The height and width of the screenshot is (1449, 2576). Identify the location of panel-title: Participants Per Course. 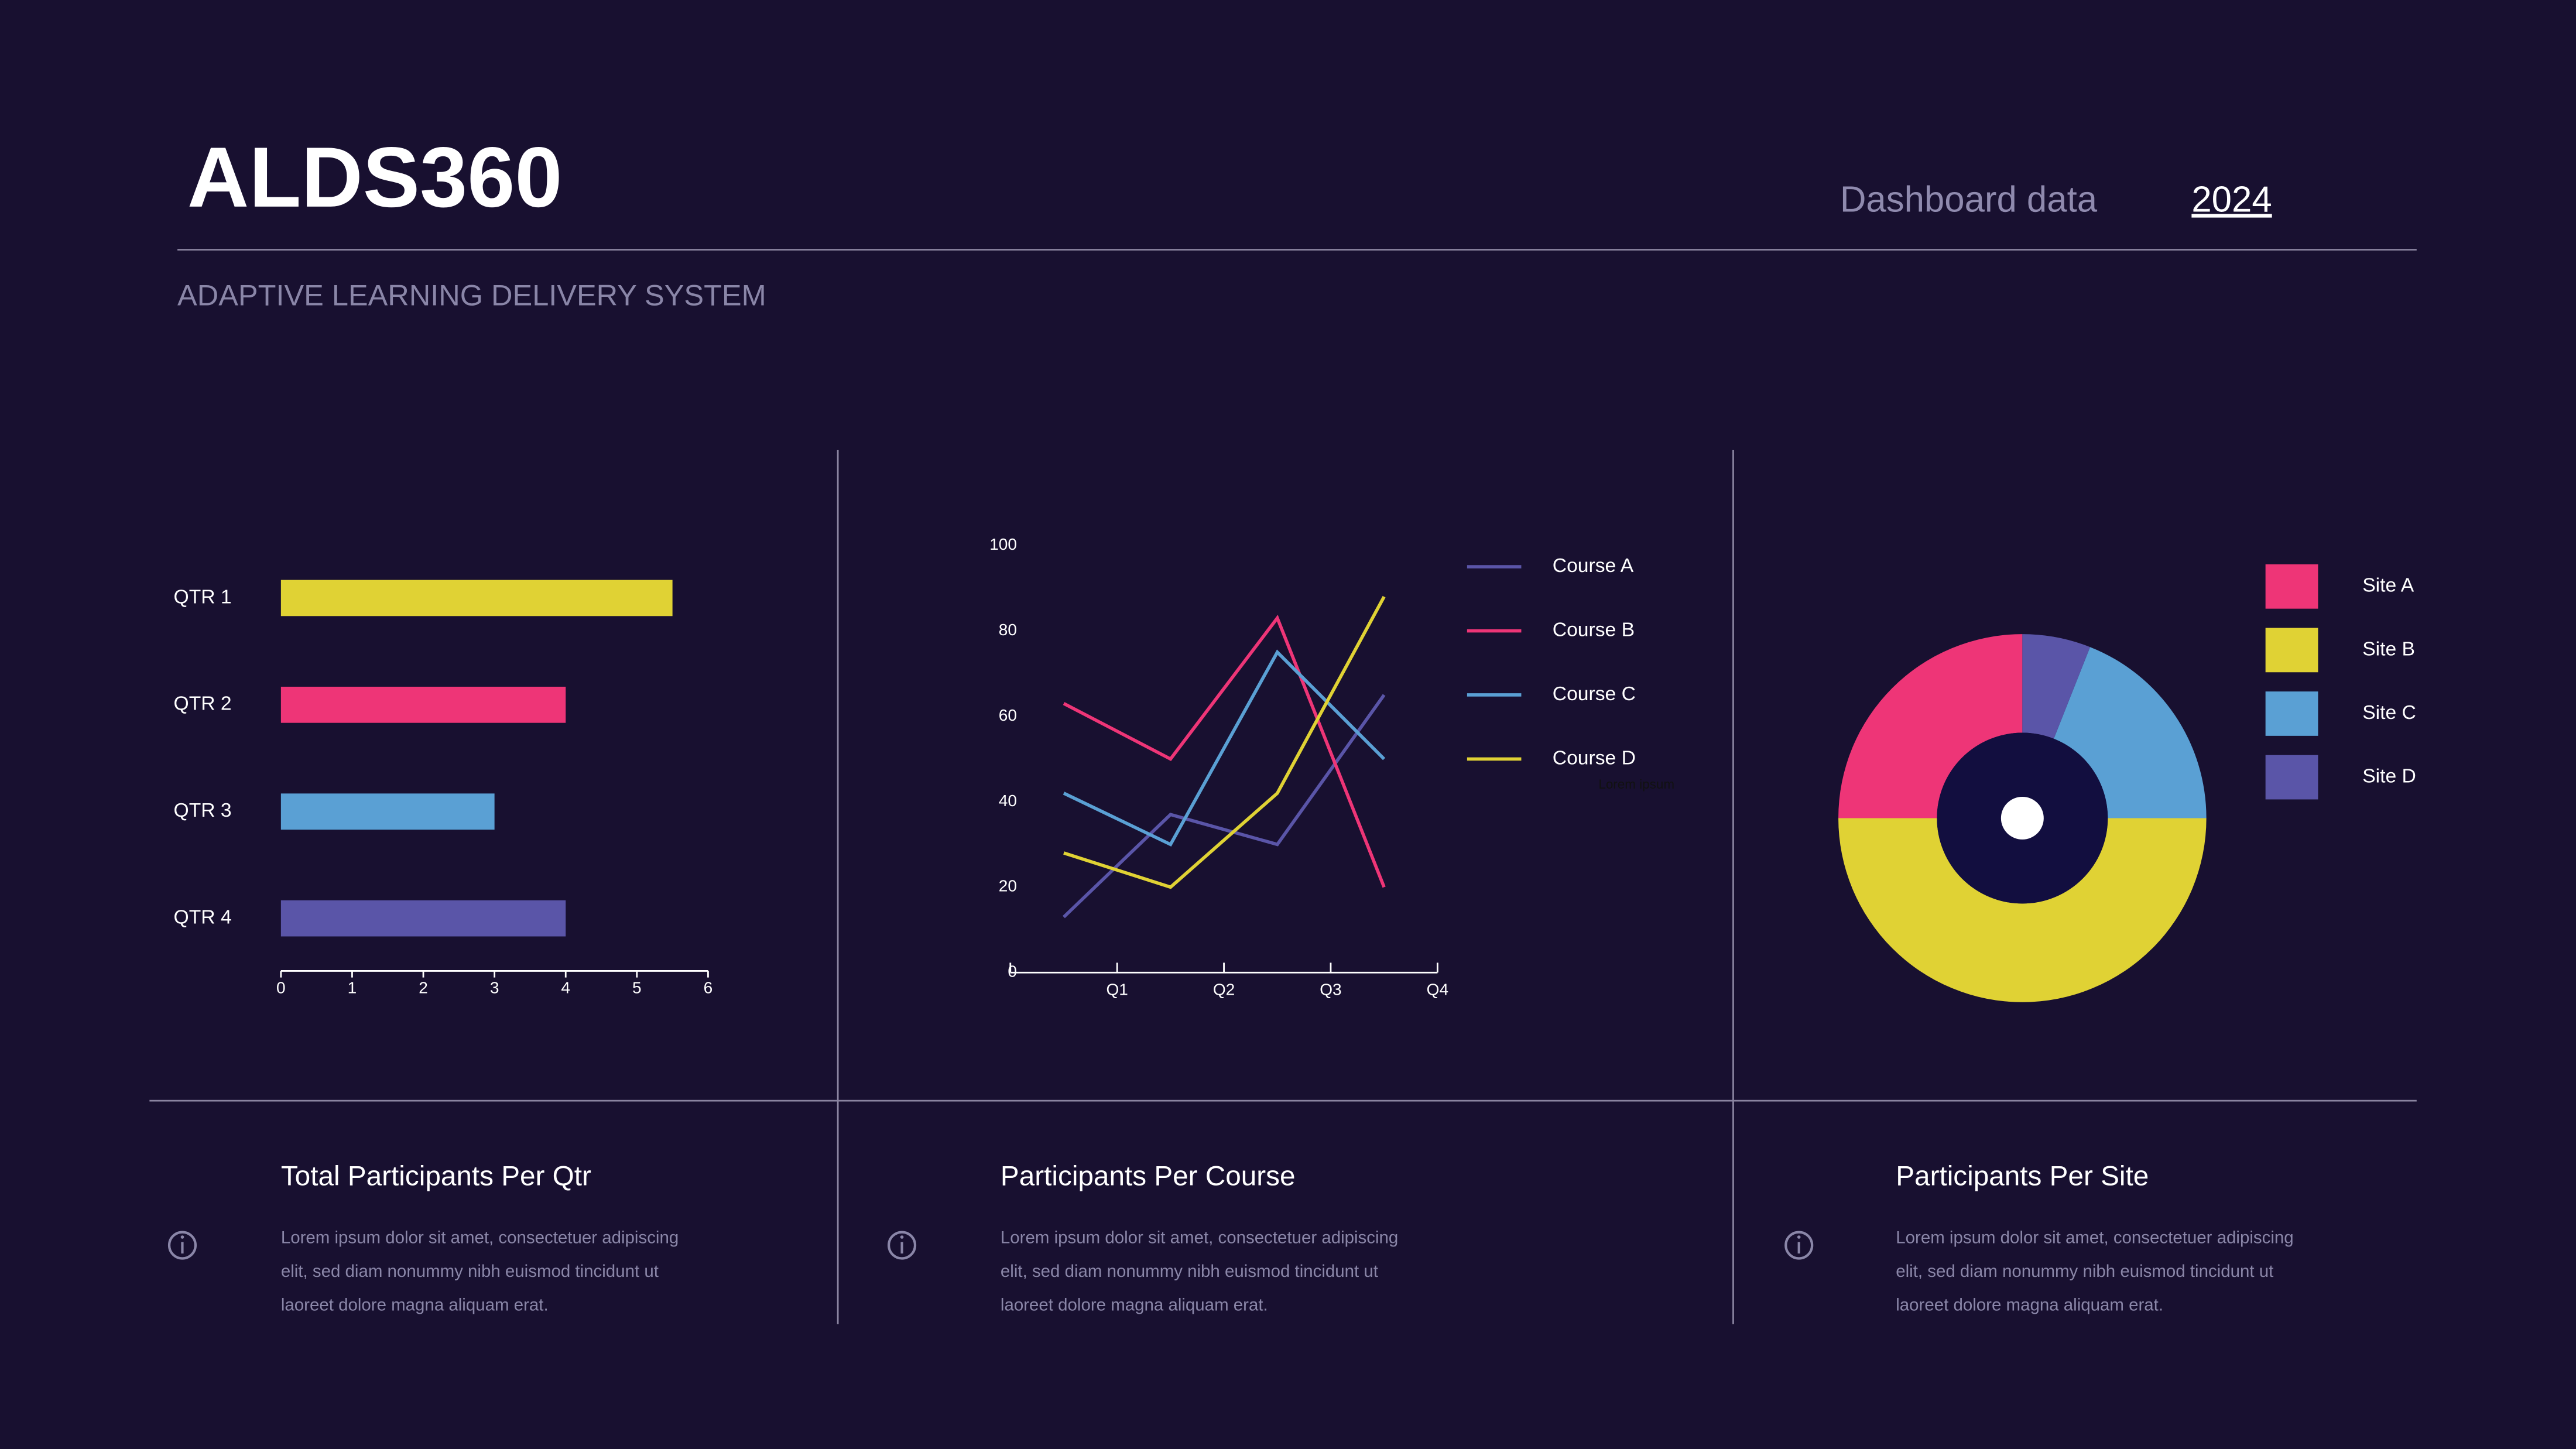
(1148, 1176).